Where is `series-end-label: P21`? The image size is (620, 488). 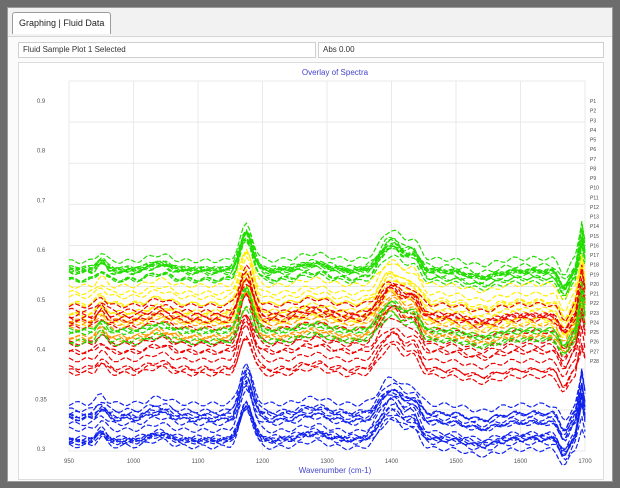 series-end-label: P21 is located at coordinates (594, 295).